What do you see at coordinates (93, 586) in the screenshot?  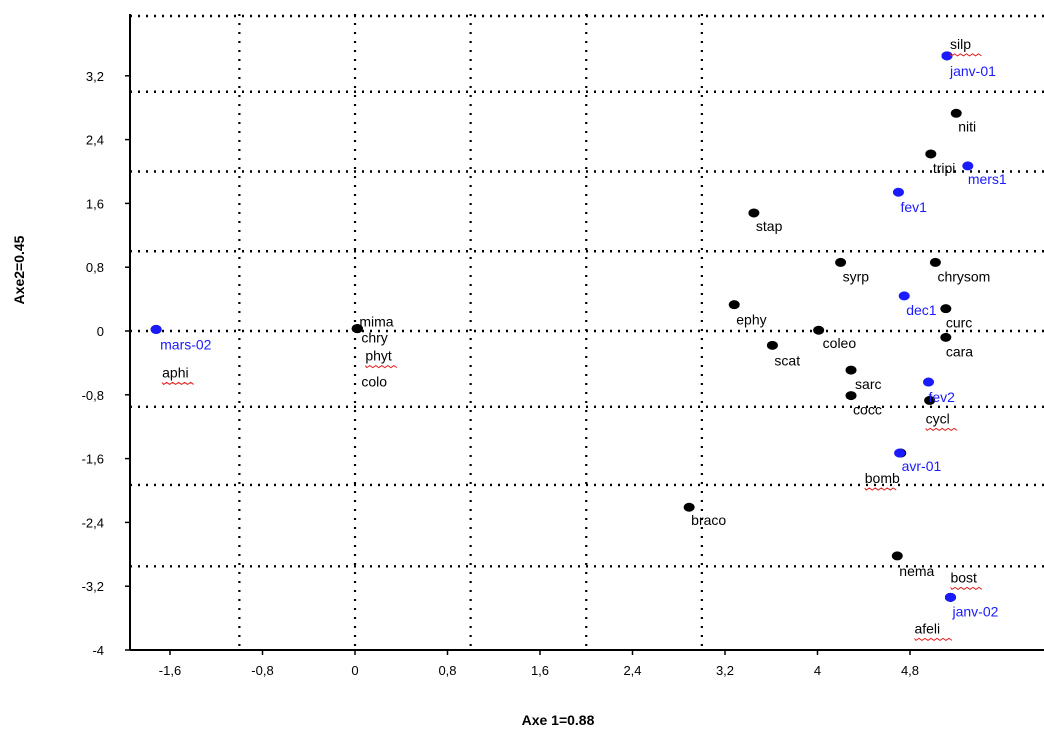 I see `y-tick-label: -3,2` at bounding box center [93, 586].